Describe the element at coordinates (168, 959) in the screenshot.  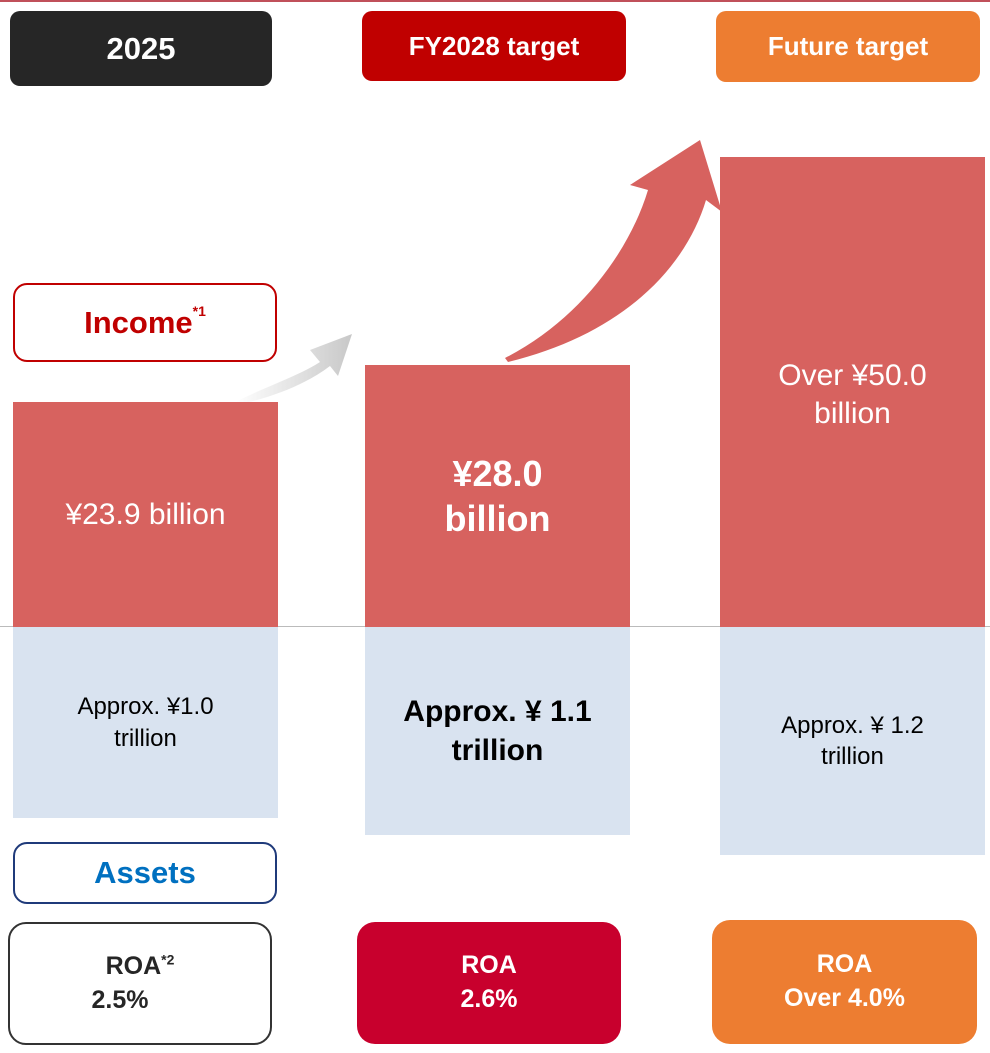
I see `footnote-mark: *2` at that location.